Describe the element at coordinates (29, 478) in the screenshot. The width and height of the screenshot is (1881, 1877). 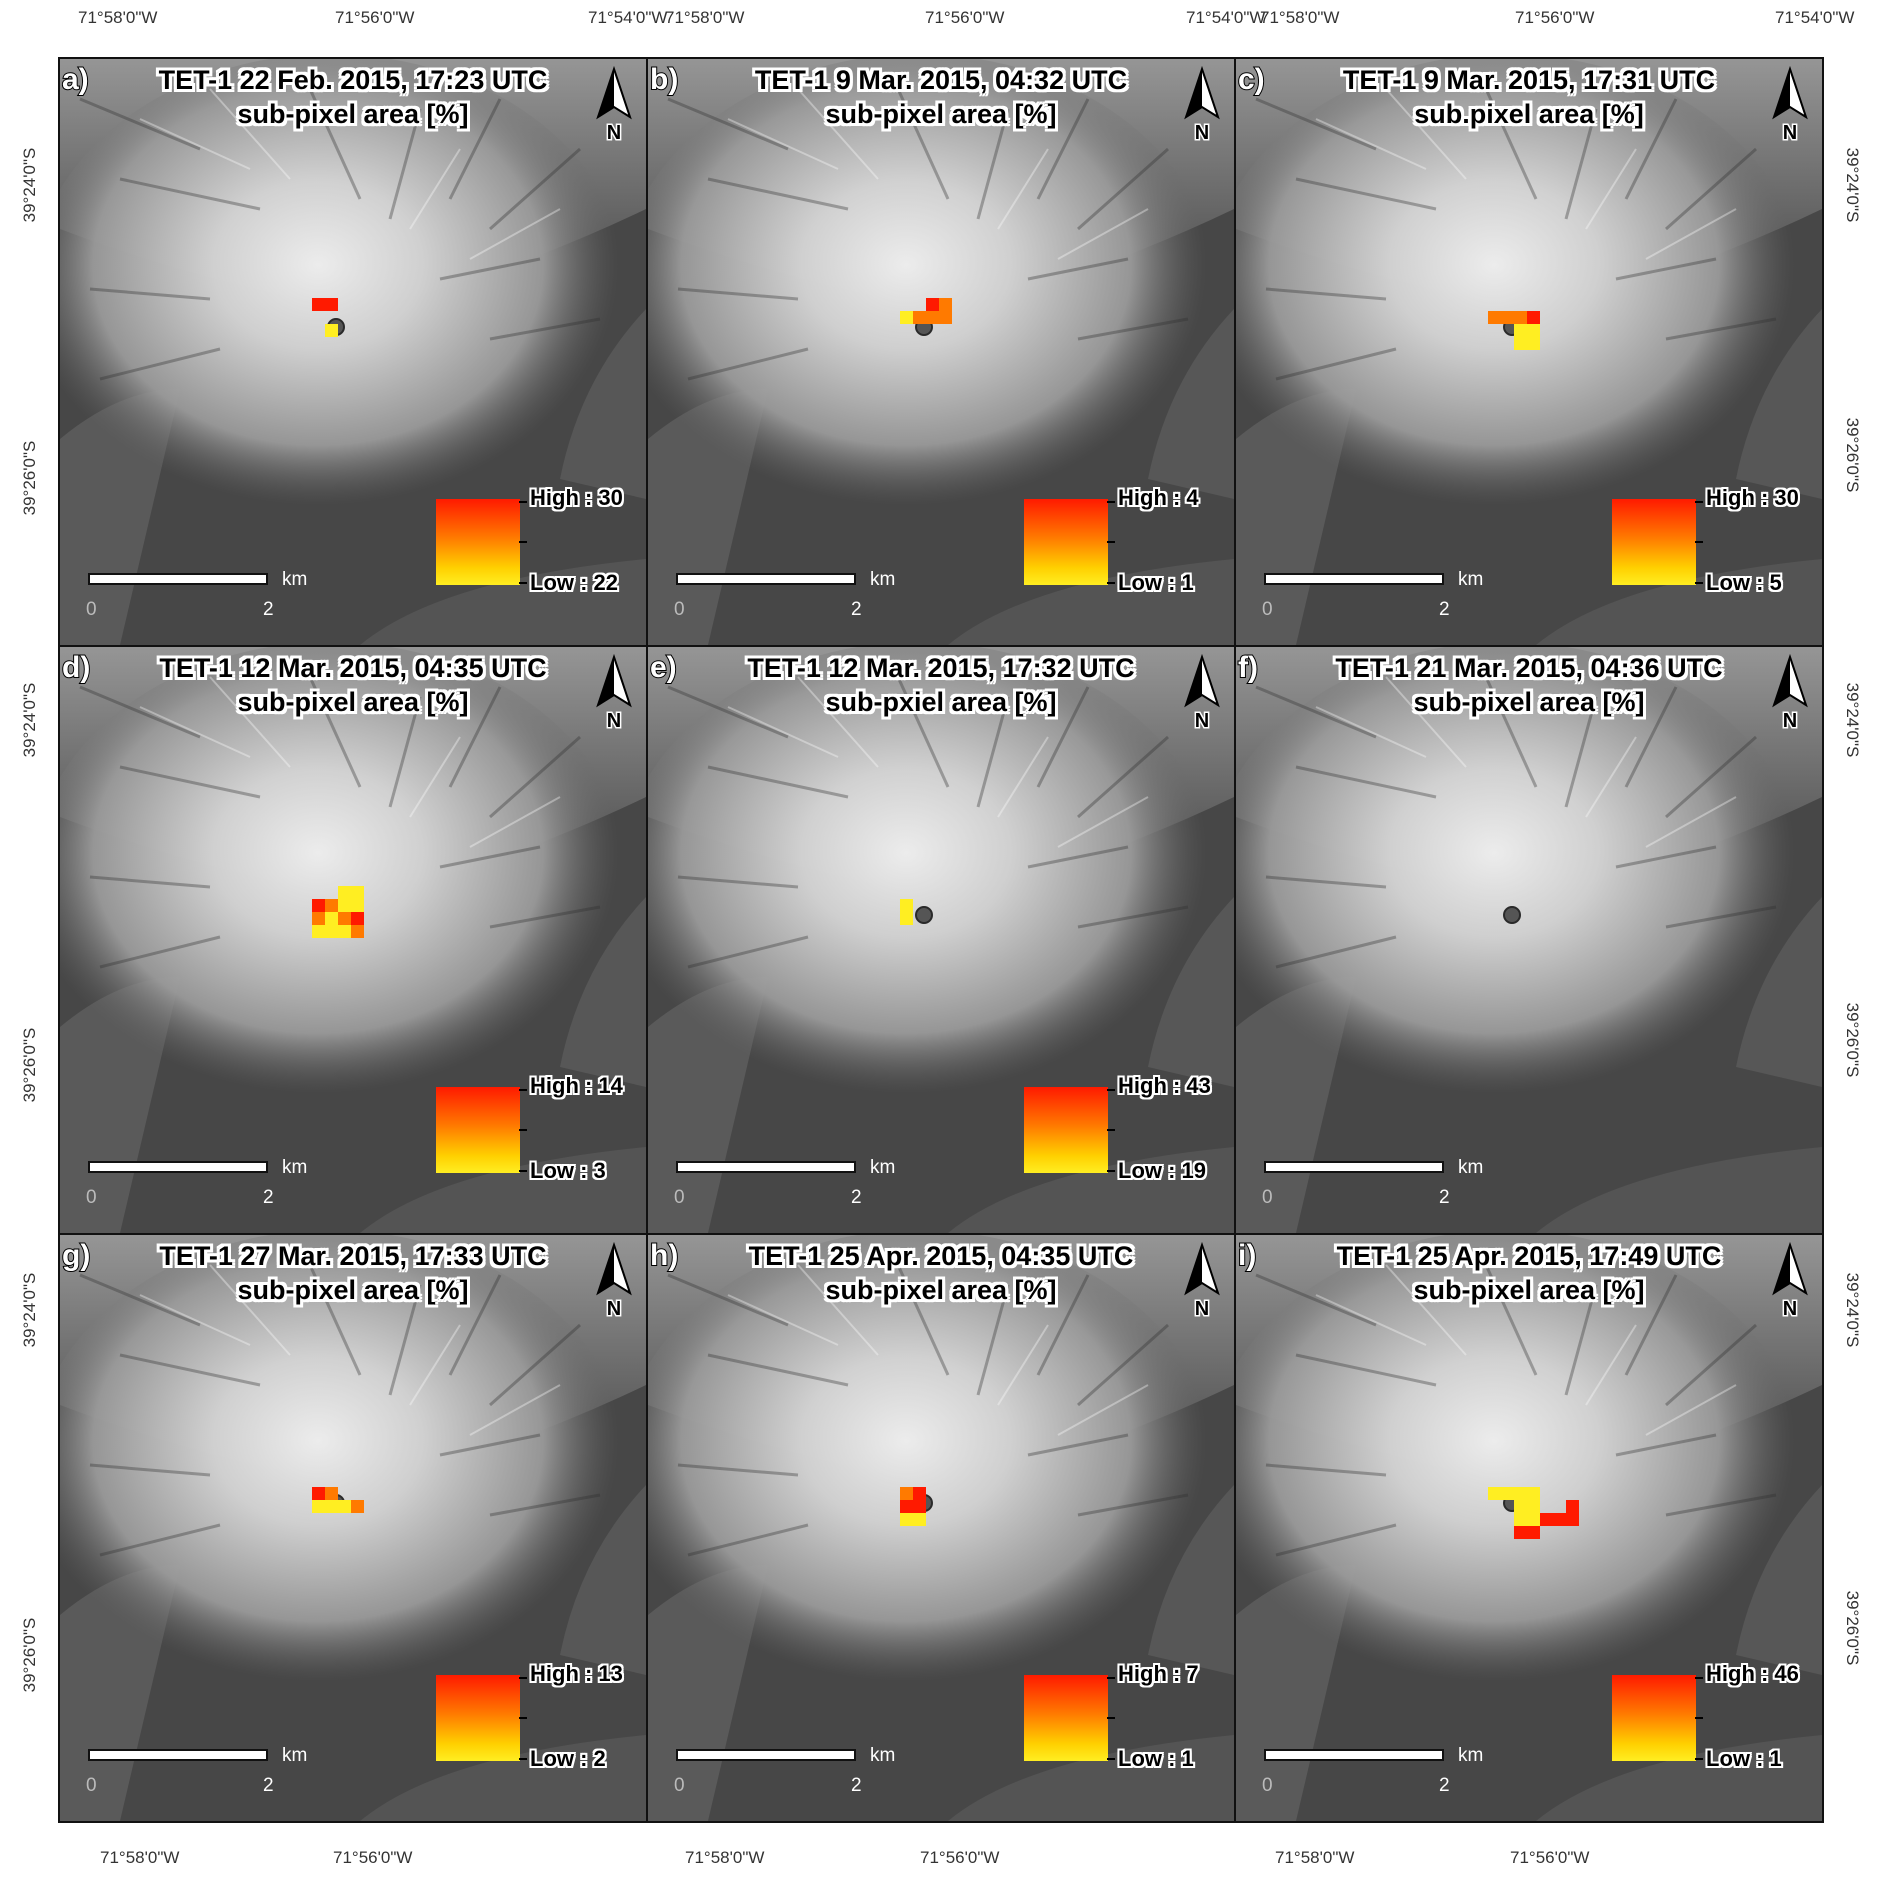
I see `left-lat-label: 39°26'0"S` at that location.